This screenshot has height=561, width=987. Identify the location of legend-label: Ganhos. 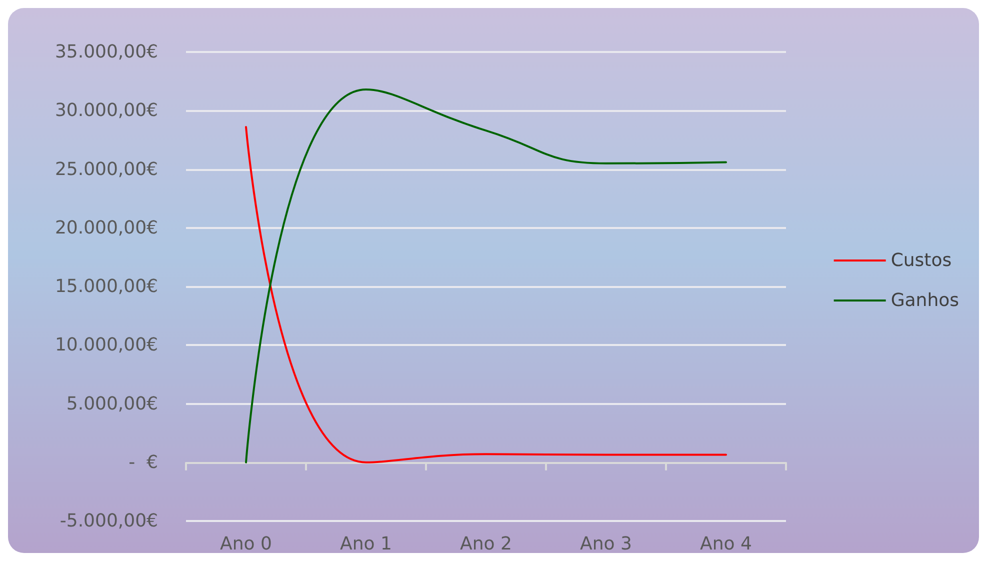
(924, 300).